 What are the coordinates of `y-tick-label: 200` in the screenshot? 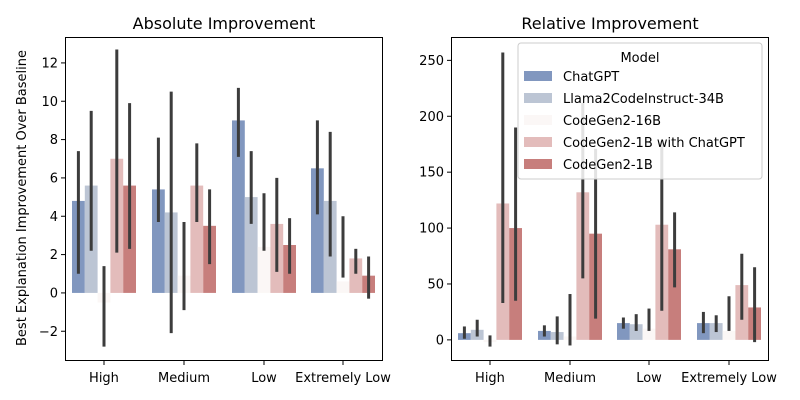 It's located at (431, 117).